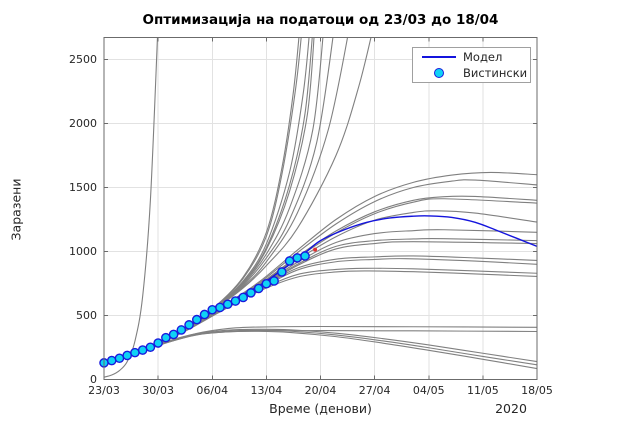 This screenshot has width=629, height=445. What do you see at coordinates (83, 123) in the screenshot?
I see `y-axis-tick-label: 2000` at bounding box center [83, 123].